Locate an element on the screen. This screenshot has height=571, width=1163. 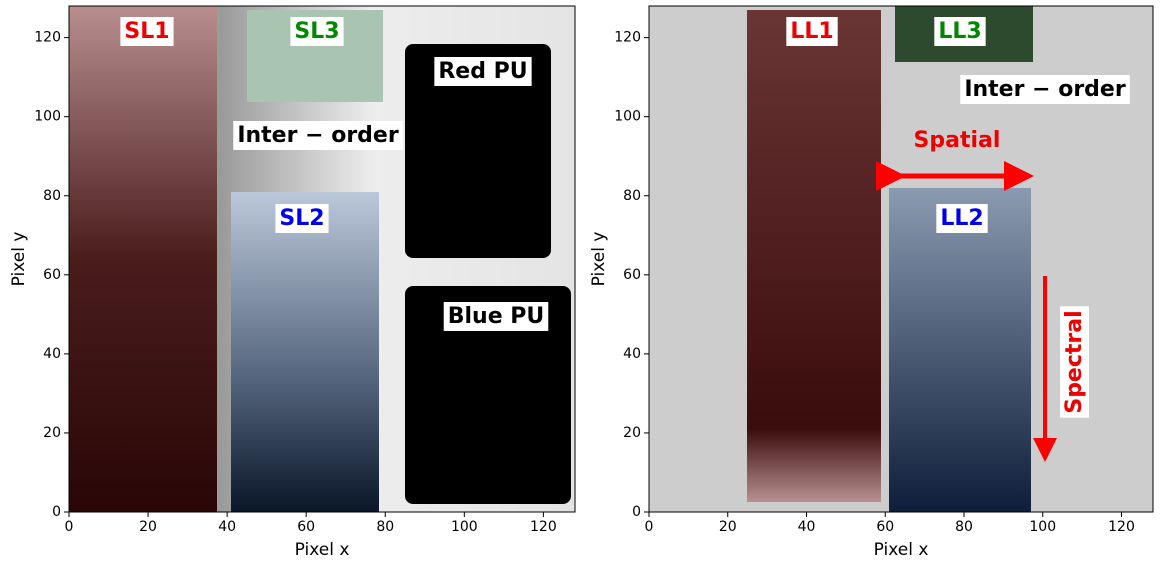
label: Spatial is located at coordinates (957, 140).